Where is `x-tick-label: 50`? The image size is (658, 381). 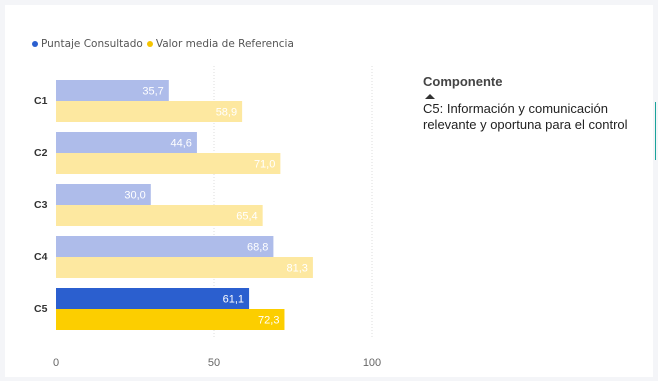 x-tick-label: 50 is located at coordinates (214, 363).